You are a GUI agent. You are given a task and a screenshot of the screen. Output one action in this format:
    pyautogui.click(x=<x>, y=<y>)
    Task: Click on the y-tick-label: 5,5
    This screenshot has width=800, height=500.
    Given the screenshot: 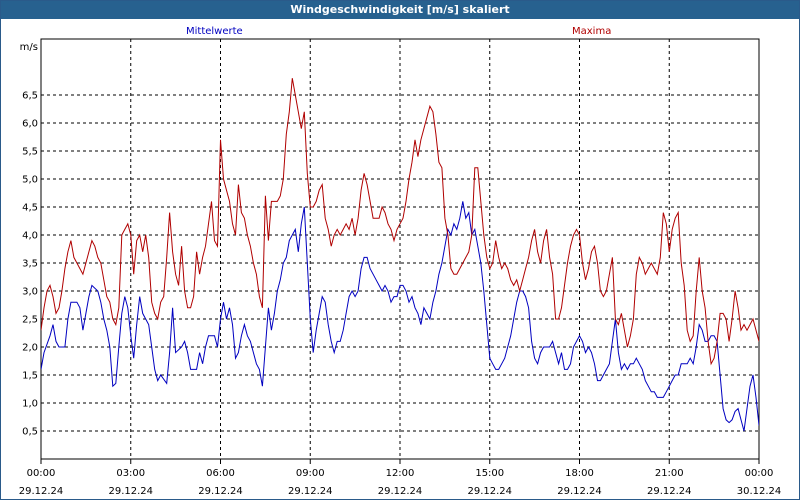 What is the action you would take?
    pyautogui.click(x=30, y=152)
    